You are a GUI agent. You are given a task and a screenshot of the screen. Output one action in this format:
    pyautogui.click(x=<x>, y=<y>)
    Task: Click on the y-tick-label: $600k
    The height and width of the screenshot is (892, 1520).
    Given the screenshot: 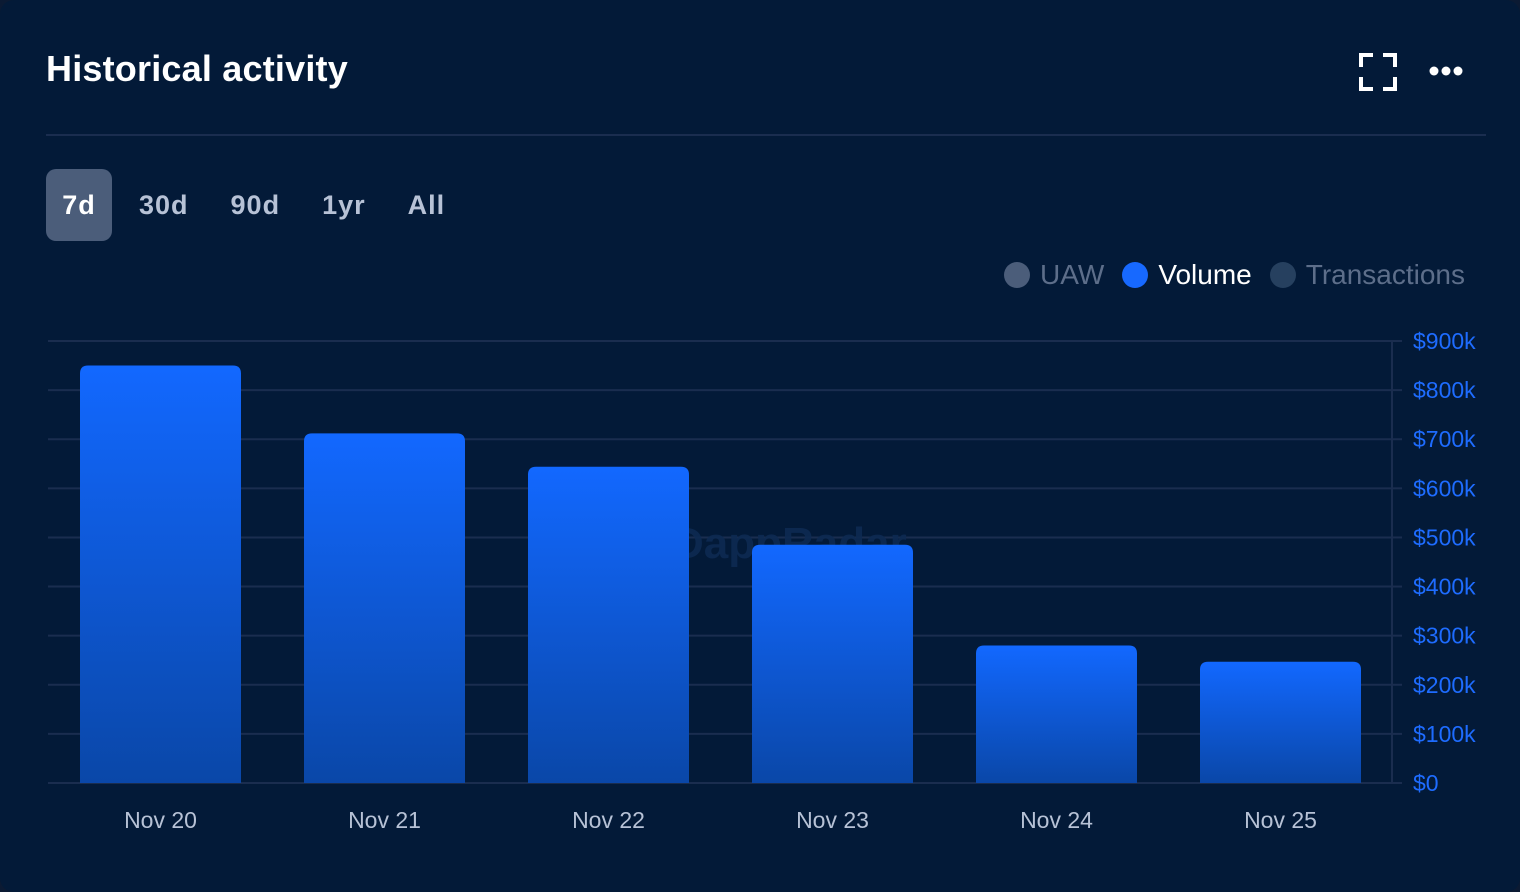 What is the action you would take?
    pyautogui.click(x=1444, y=488)
    